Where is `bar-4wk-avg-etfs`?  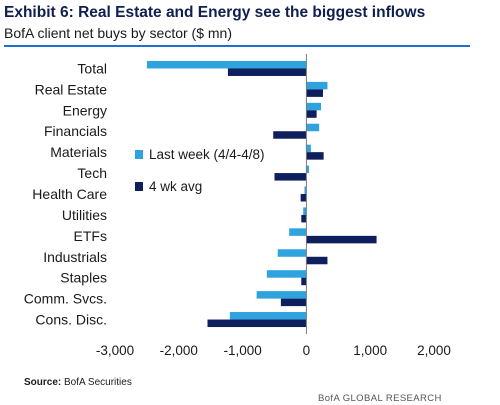 bar-4wk-avg-etfs is located at coordinates (341, 239).